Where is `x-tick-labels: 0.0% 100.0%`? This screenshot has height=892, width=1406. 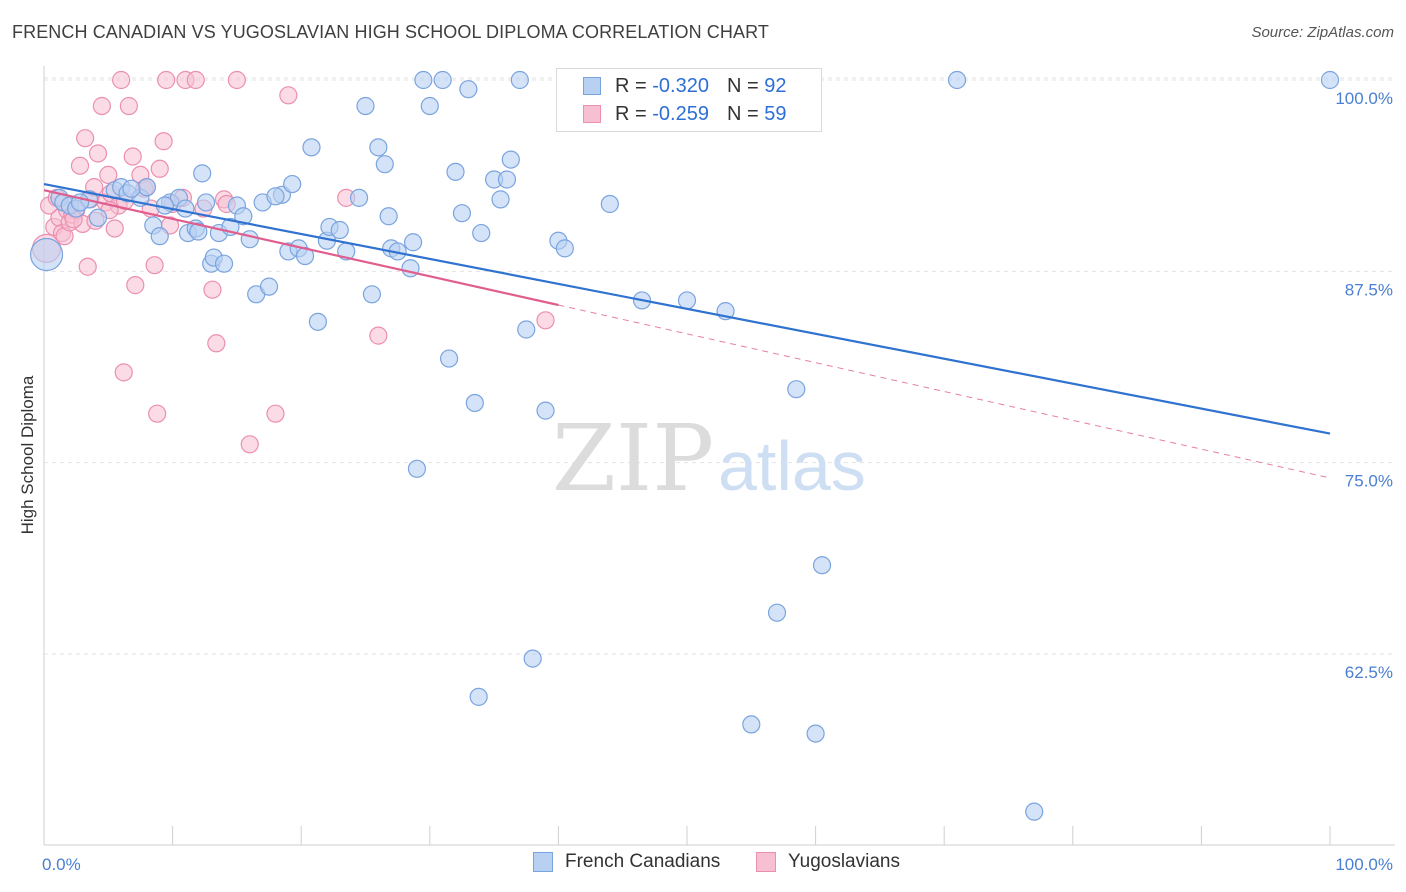 x-tick-labels: 0.0% 100.0% is located at coordinates (717, 864).